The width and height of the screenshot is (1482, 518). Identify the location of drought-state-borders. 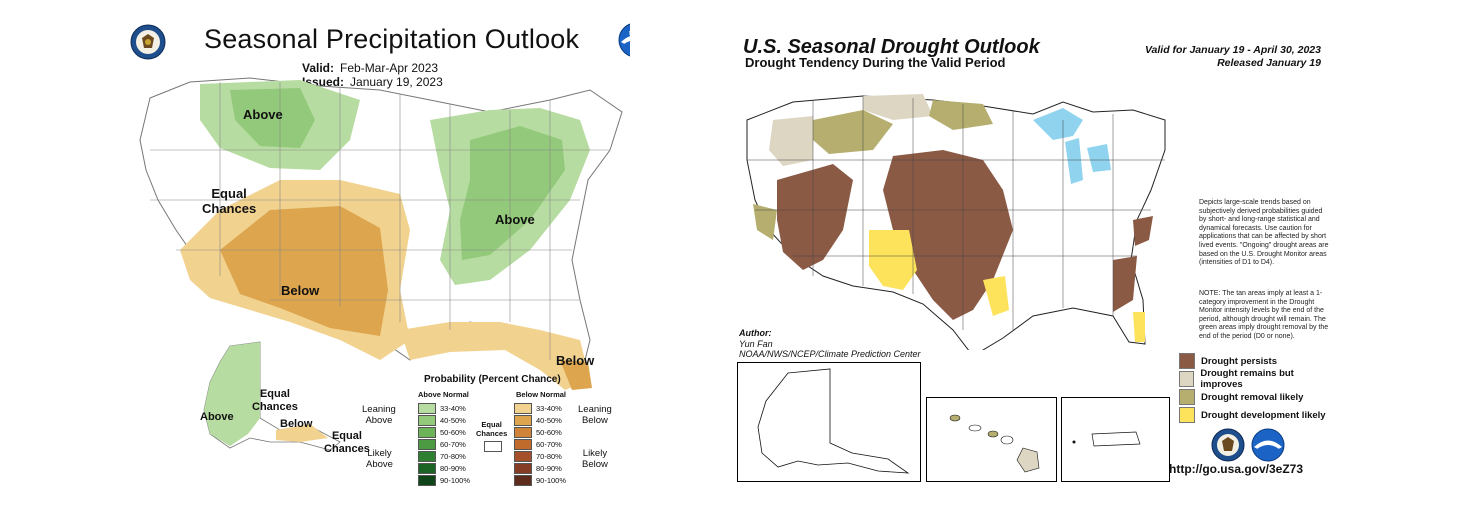
(956, 213).